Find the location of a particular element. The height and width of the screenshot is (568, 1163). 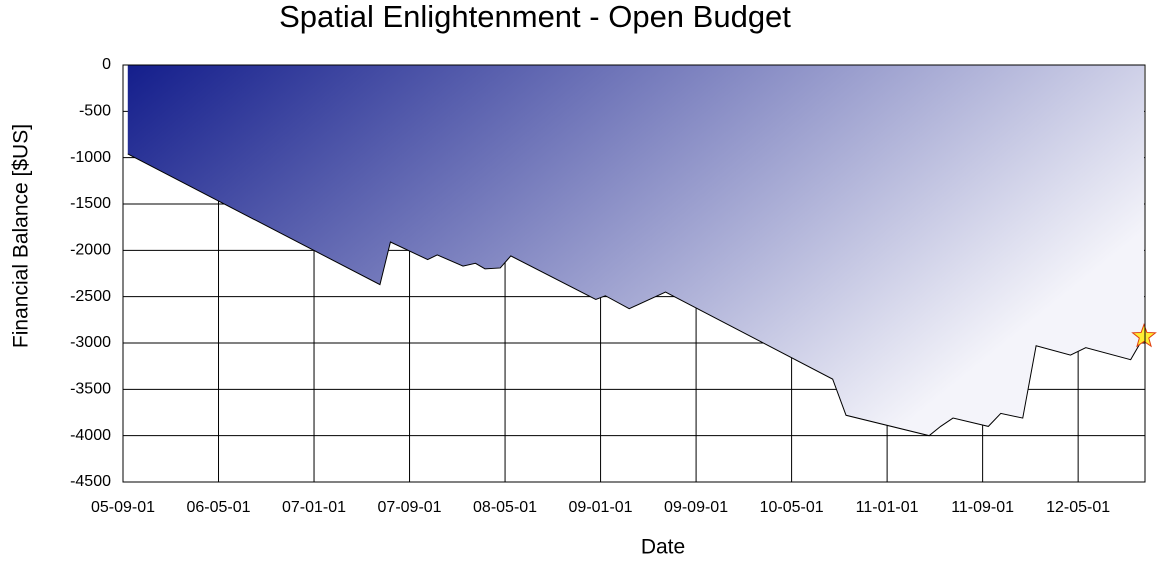

y-axis-label: Financial Balance [$US] is located at coordinates (21, 236).